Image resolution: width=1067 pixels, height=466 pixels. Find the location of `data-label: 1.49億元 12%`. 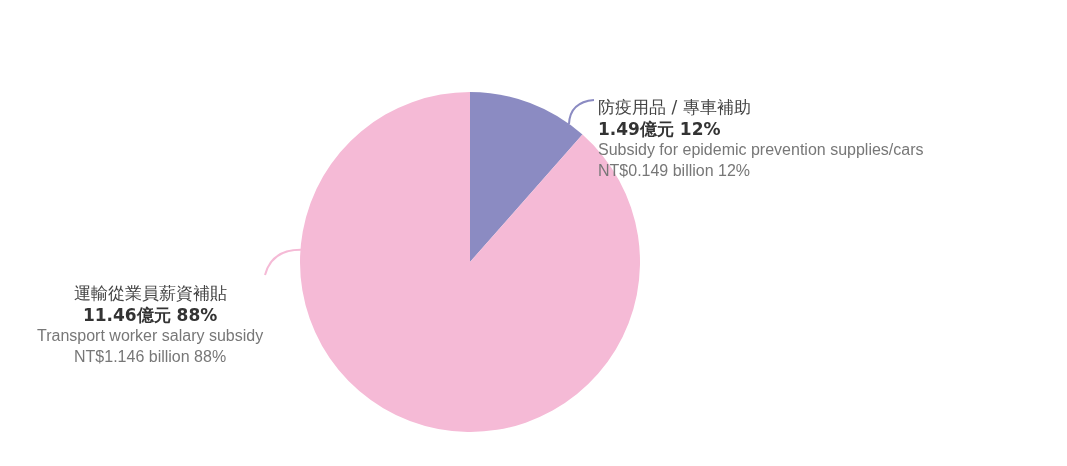

data-label: 1.49億元 12% is located at coordinates (660, 129).